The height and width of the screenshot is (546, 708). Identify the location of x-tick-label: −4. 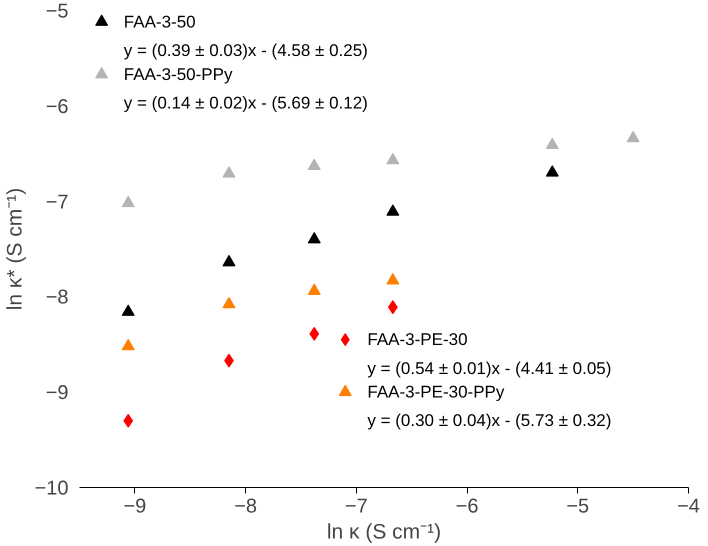
(688, 507).